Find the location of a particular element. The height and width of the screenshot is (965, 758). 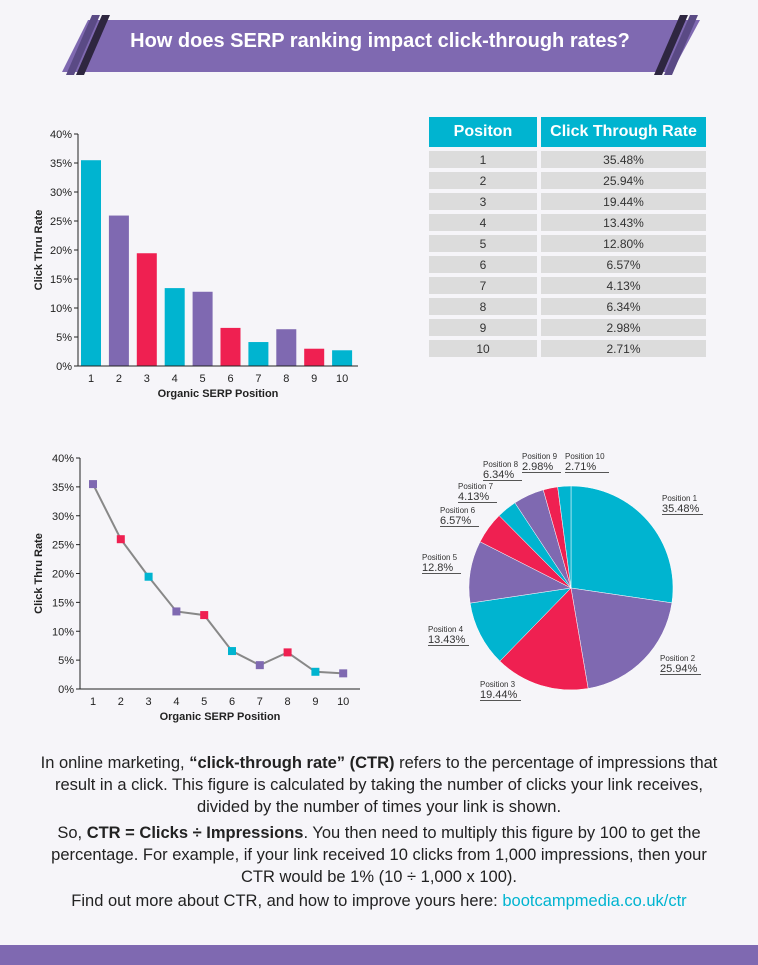

ctr-cell: 25.94% is located at coordinates (623, 180).